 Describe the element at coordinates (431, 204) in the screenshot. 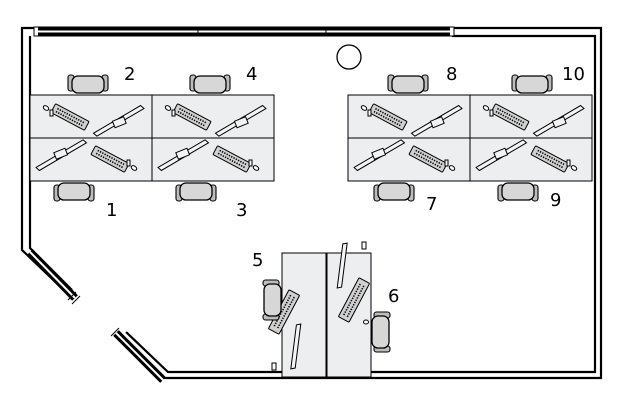

I see `workstation-number: 7` at that location.